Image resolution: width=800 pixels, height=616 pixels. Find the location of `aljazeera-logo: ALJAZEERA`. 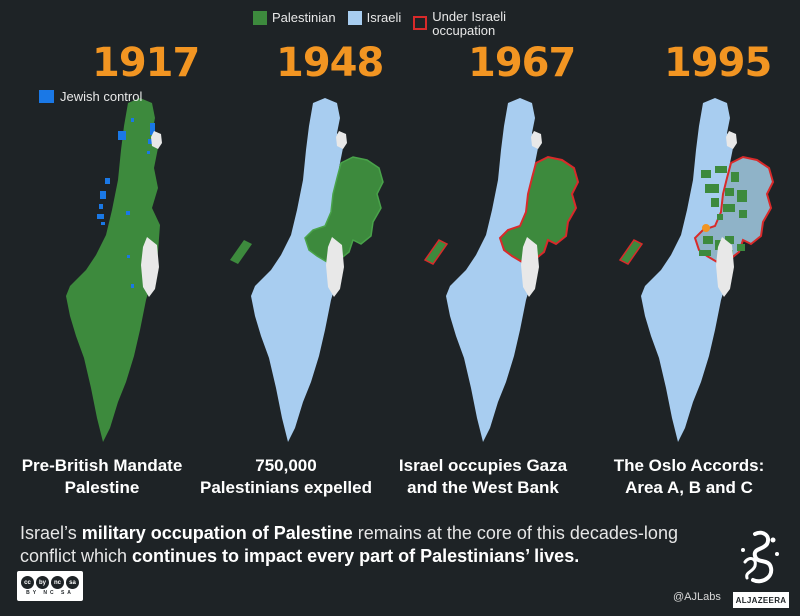

aljazeera-logo: ALJAZEERA is located at coordinates (761, 568).